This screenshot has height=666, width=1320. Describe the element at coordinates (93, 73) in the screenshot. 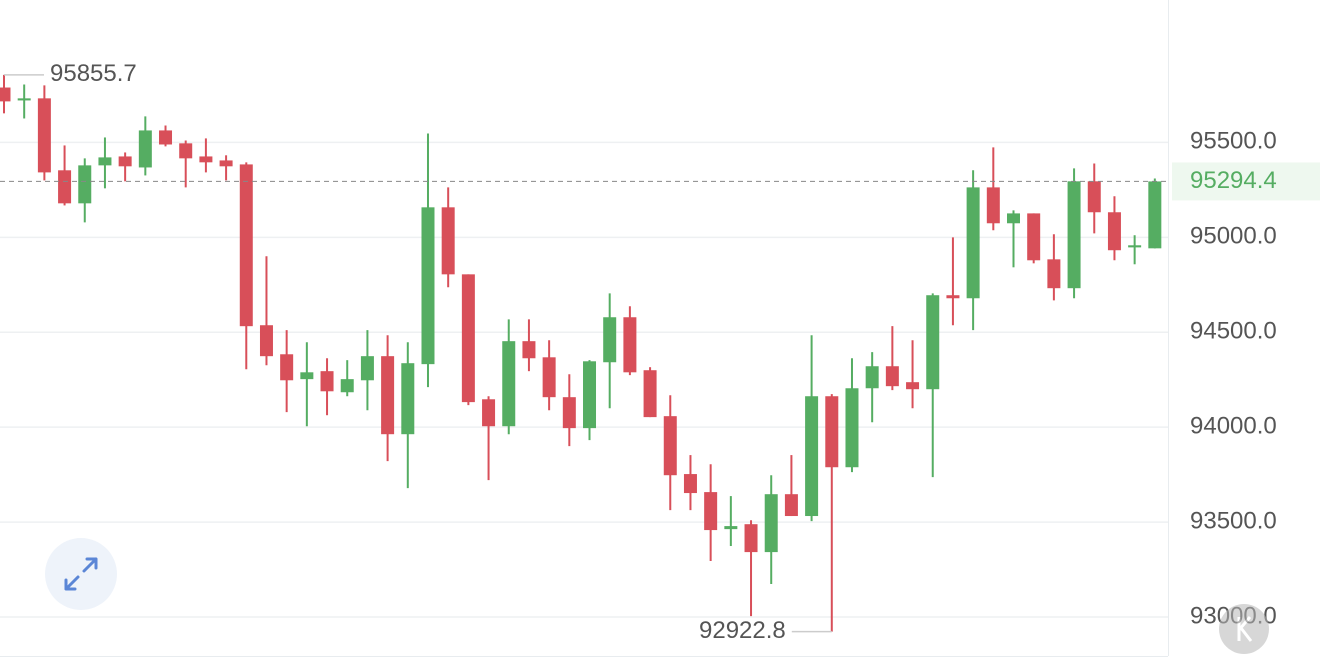

I see `max-annotation: 95855.7` at that location.